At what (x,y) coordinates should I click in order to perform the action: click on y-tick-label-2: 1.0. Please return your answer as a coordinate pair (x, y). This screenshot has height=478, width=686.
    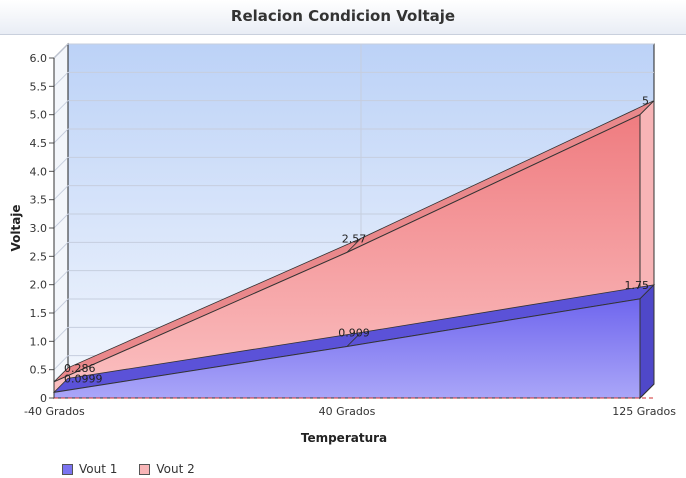
    Looking at the image, I should click on (39, 341).